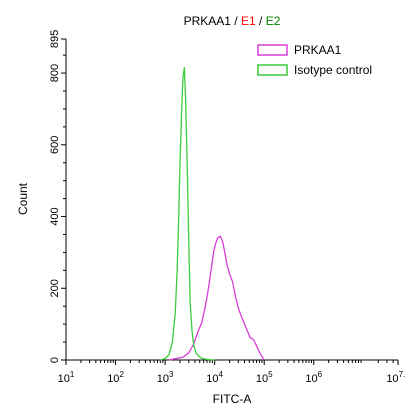 The width and height of the screenshot is (405, 407). What do you see at coordinates (115, 377) in the screenshot?
I see `x-tick-label: 10²` at bounding box center [115, 377].